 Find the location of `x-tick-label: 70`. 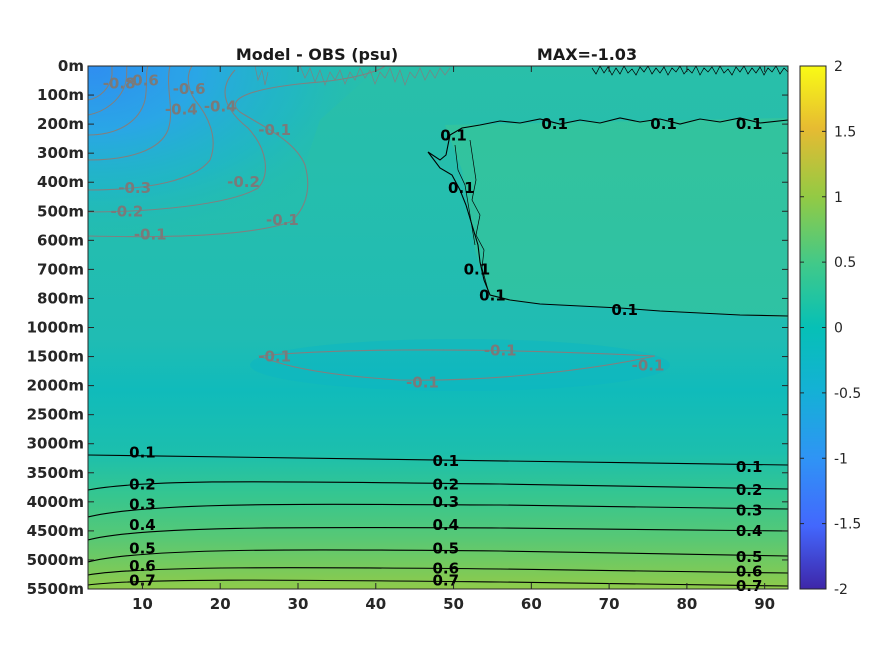

x-tick-label: 70 is located at coordinates (609, 604).